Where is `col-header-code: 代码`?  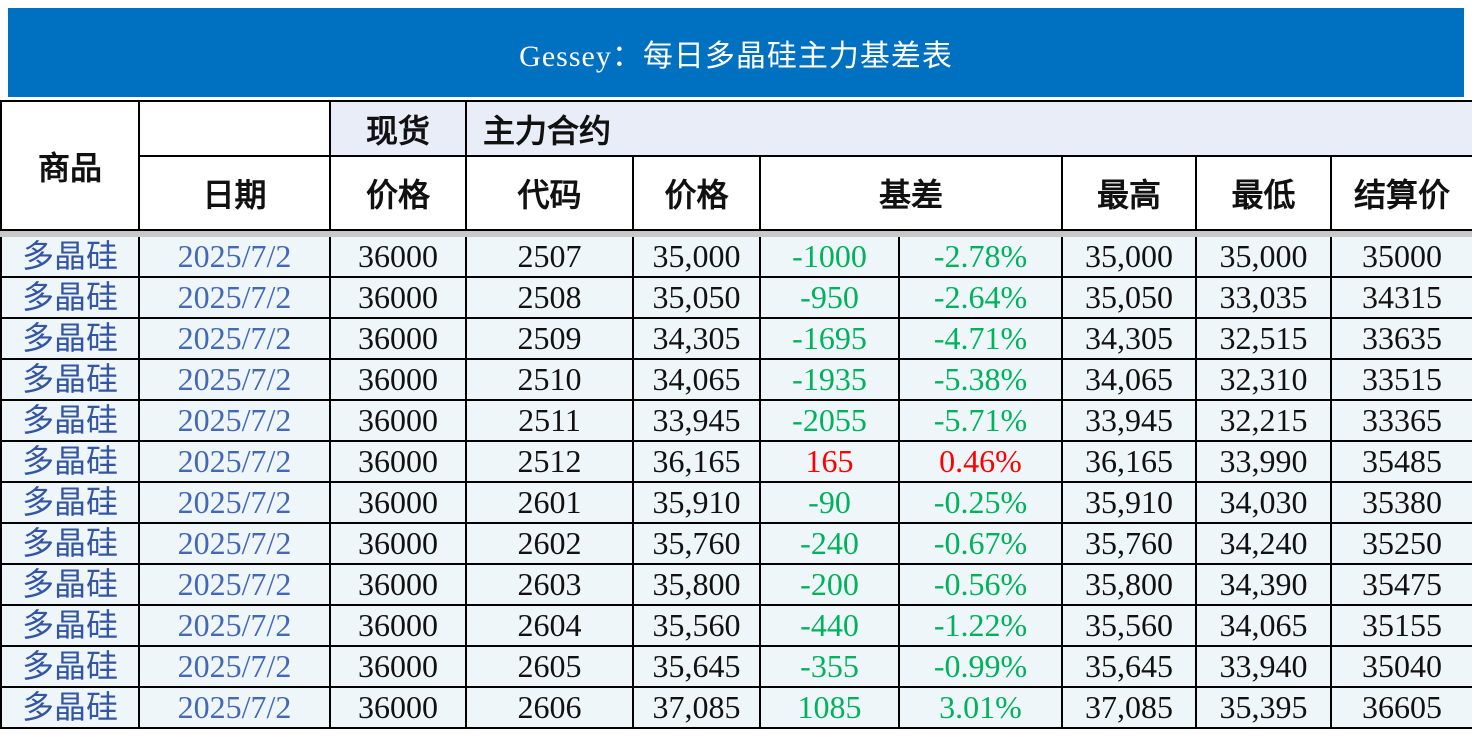
col-header-code: 代码 is located at coordinates (549, 193).